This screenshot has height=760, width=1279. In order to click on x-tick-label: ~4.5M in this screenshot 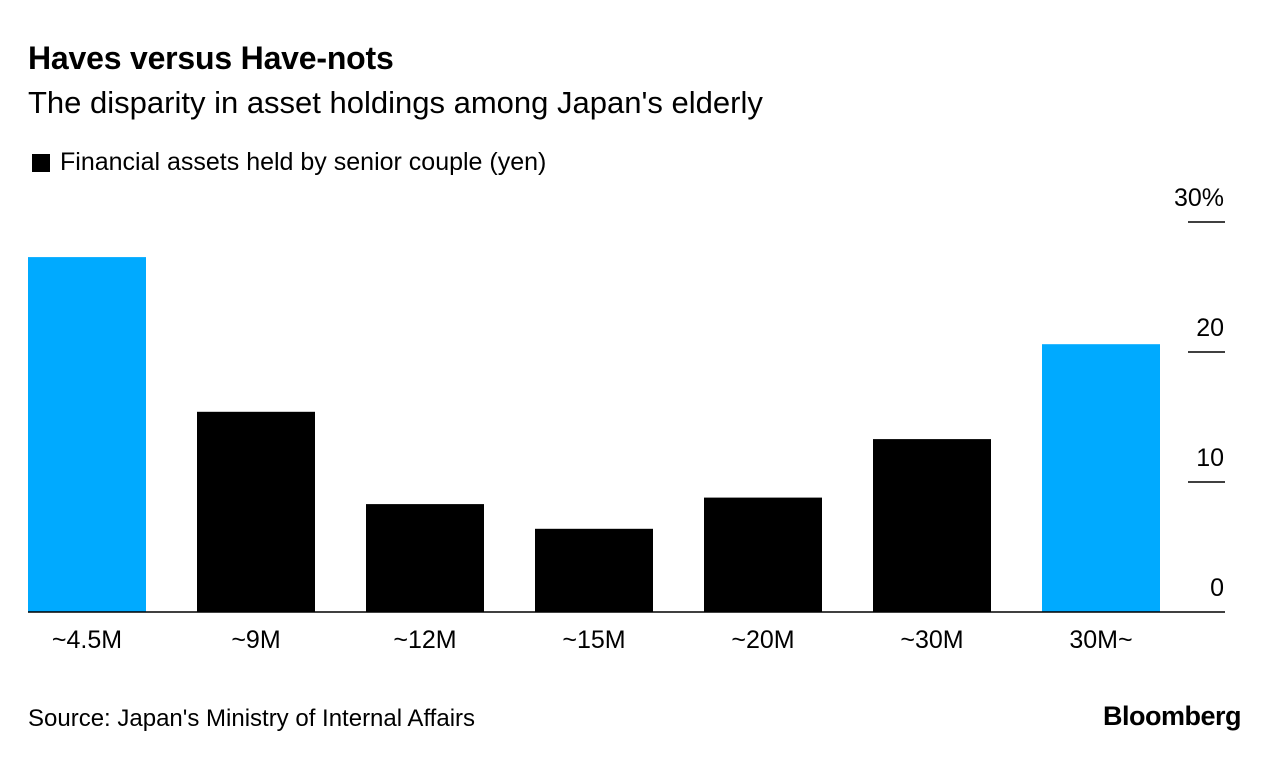, I will do `click(87, 640)`.